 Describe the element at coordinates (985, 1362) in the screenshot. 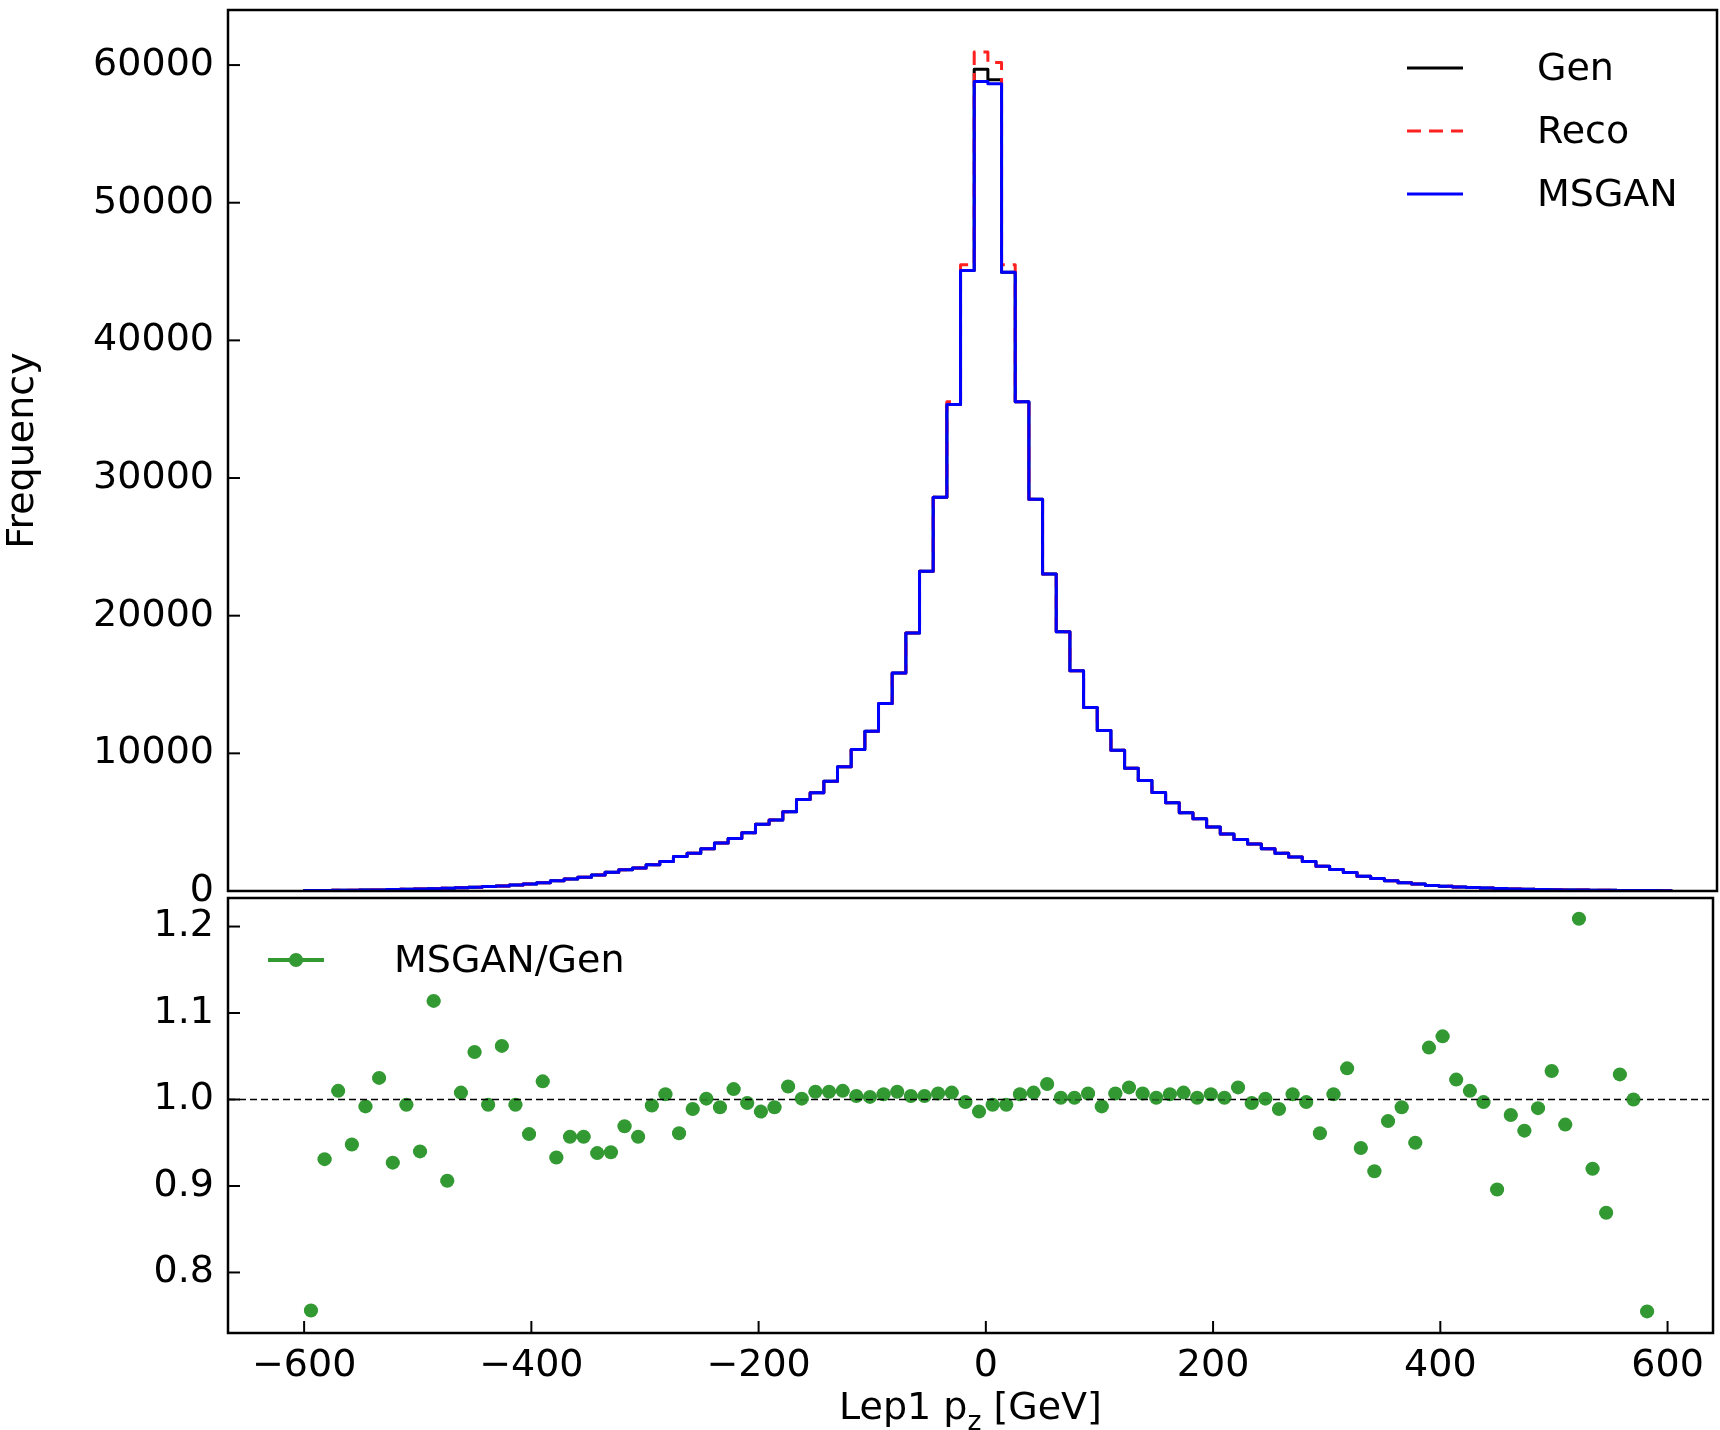

I see `x-tick-label: 0` at that location.